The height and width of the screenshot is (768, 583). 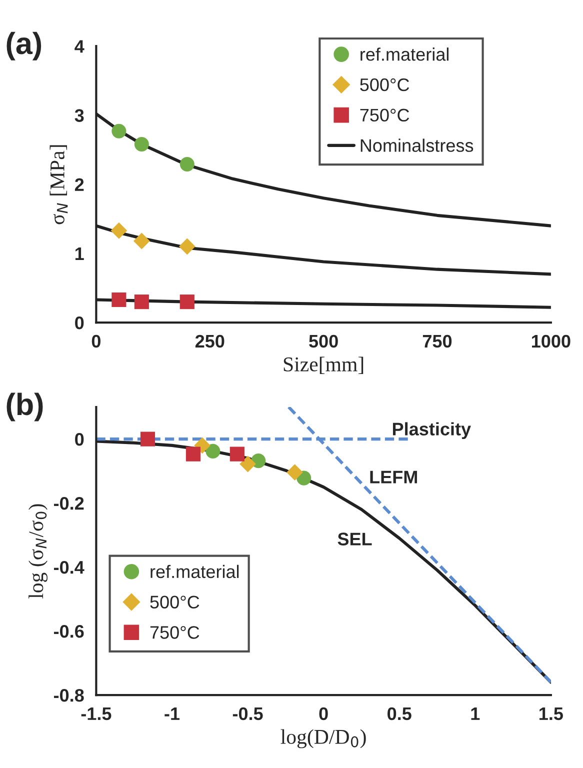 I want to click on x-tick-label: -0.5, so click(x=247, y=713).